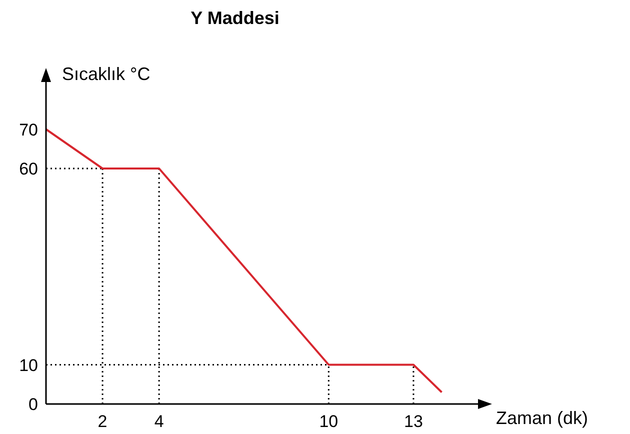 The height and width of the screenshot is (434, 630). Describe the element at coordinates (28, 169) in the screenshot. I see `y-tick-label: 60` at that location.